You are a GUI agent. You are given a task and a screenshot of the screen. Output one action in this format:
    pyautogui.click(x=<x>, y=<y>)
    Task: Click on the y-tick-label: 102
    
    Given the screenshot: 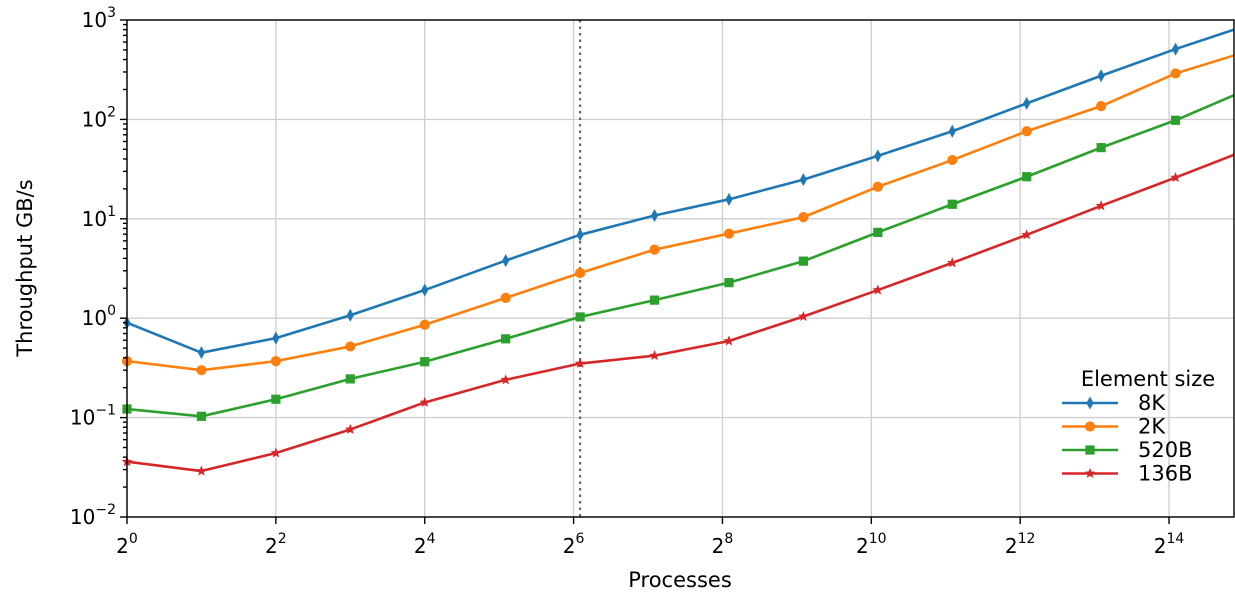 What is the action you would take?
    pyautogui.click(x=99, y=117)
    